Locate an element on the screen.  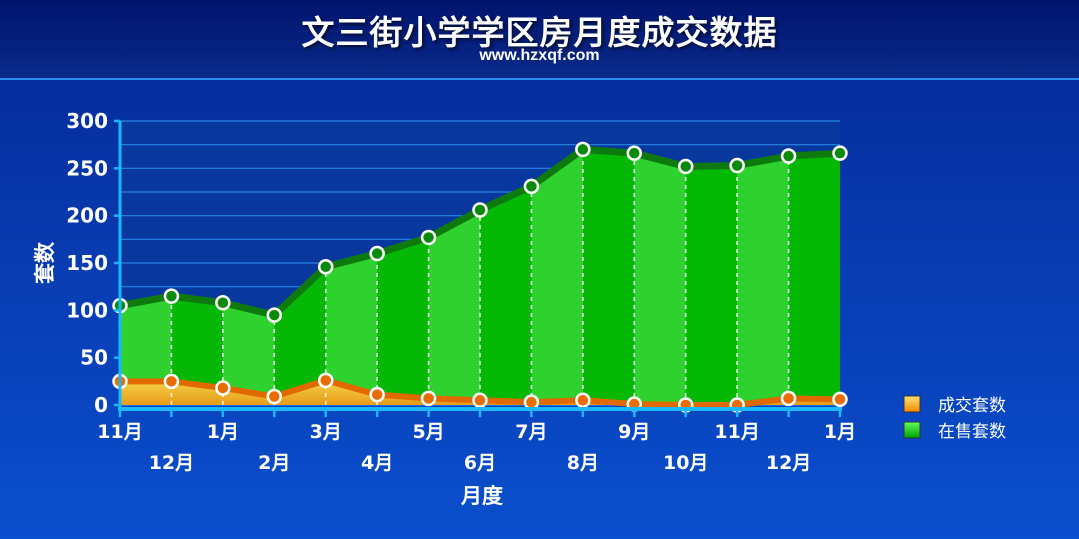
x-tick-label: 9月 is located at coordinates (634, 432).